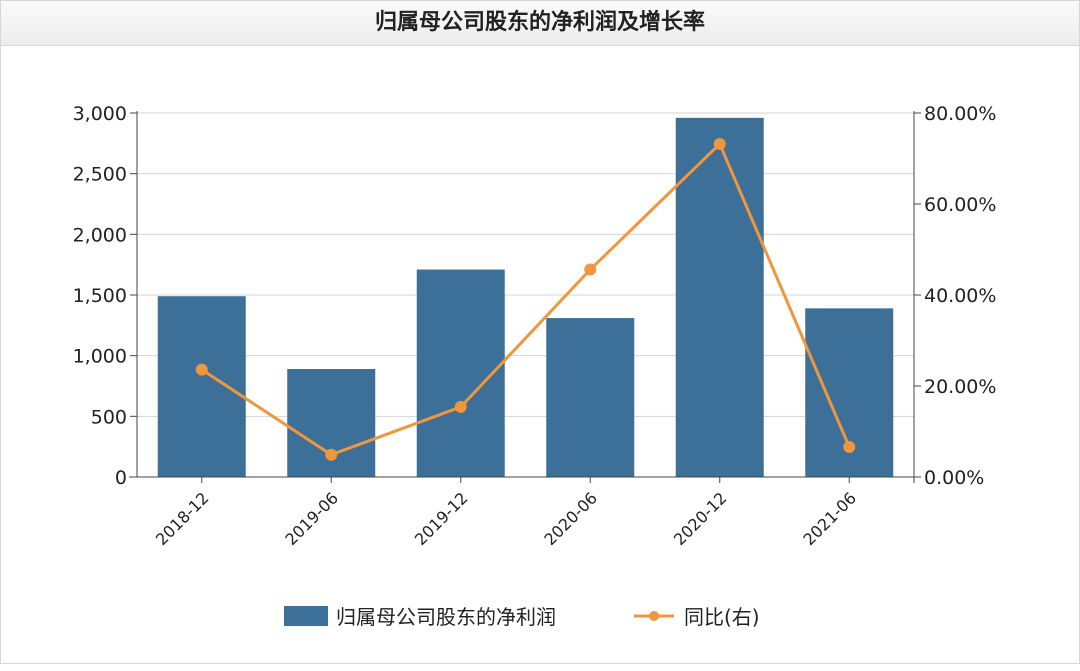 This screenshot has width=1080, height=671. Describe the element at coordinates (829, 518) in the screenshot. I see `category-label-2021-06: 2021-06` at that location.